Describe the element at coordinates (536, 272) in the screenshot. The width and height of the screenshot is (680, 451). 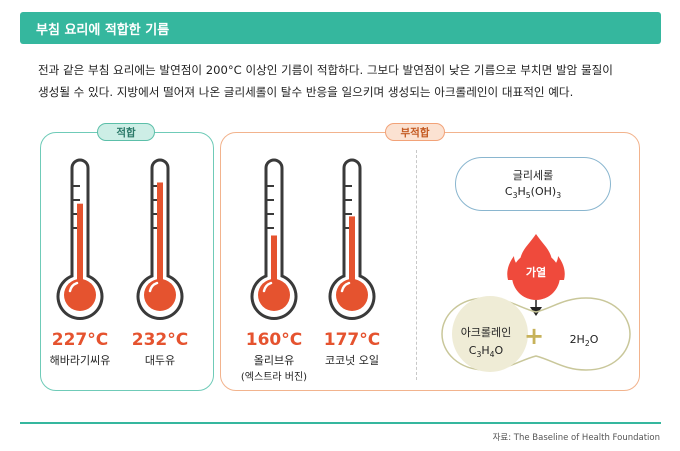
I see `heat-label: 가열` at that location.